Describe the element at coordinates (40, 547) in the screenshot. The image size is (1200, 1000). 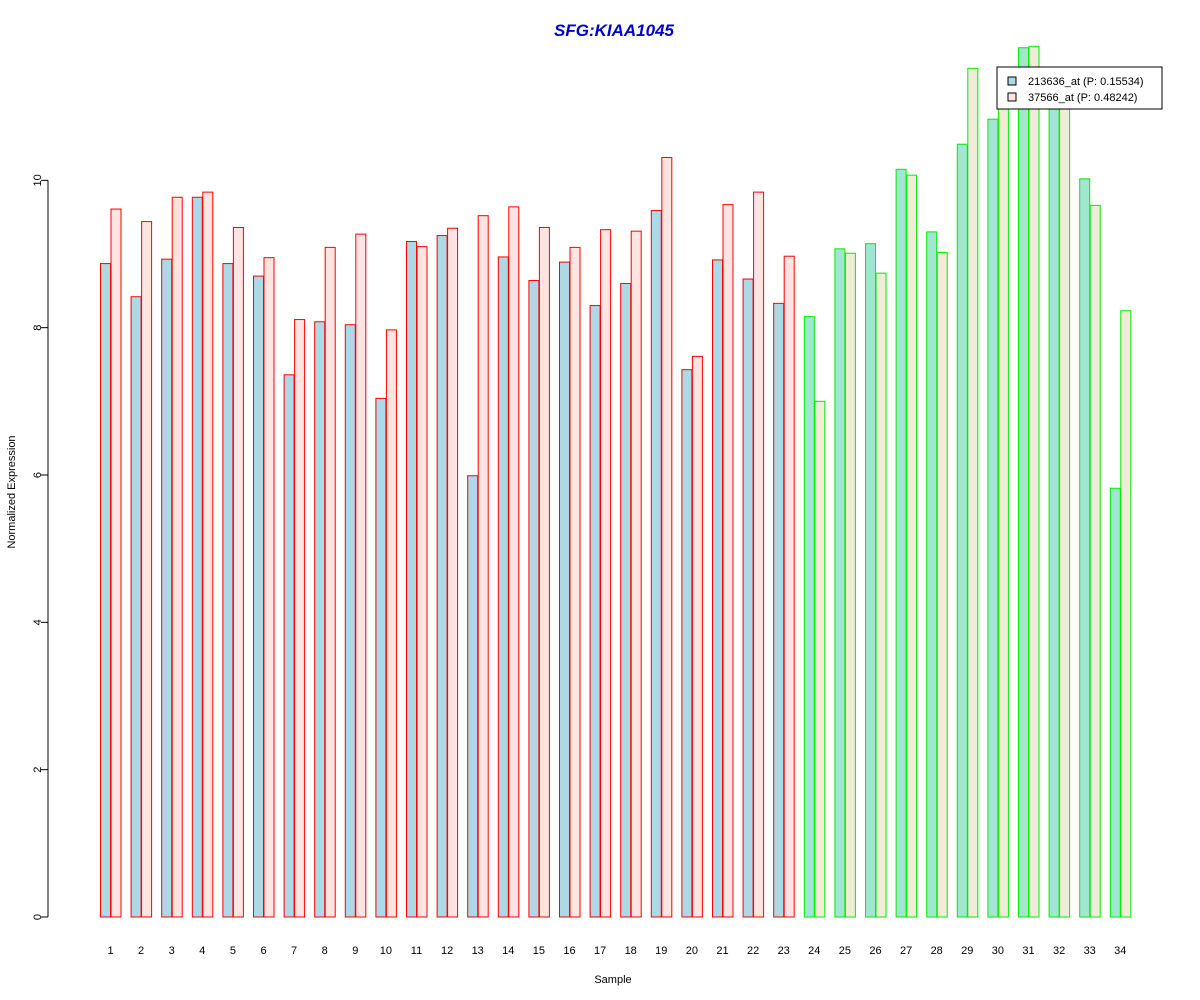
I see `y-axis: 0 2 4 6 8 10` at that location.